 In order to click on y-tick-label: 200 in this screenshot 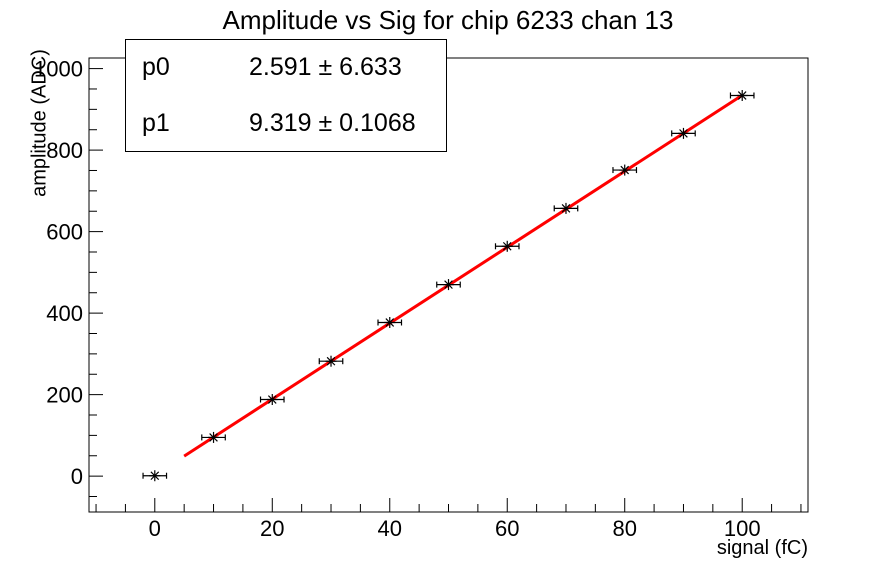, I will do `click(64, 395)`.